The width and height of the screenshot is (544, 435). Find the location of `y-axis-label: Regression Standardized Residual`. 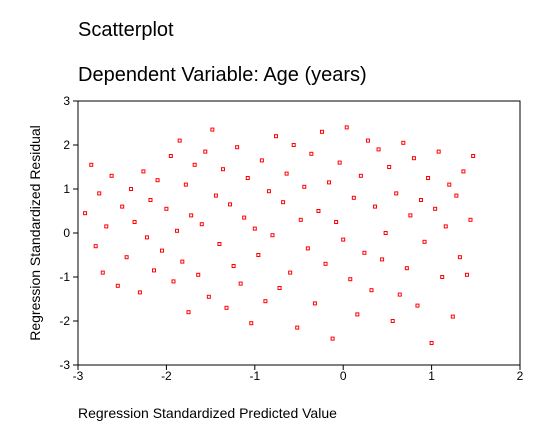

y-axis-label: Regression Standardized Residual is located at coordinates (35, 233).